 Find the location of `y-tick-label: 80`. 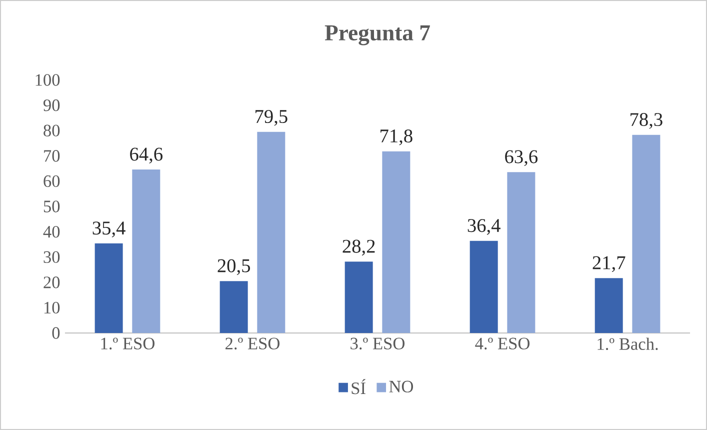

y-tick-label: 80 is located at coordinates (52, 130).